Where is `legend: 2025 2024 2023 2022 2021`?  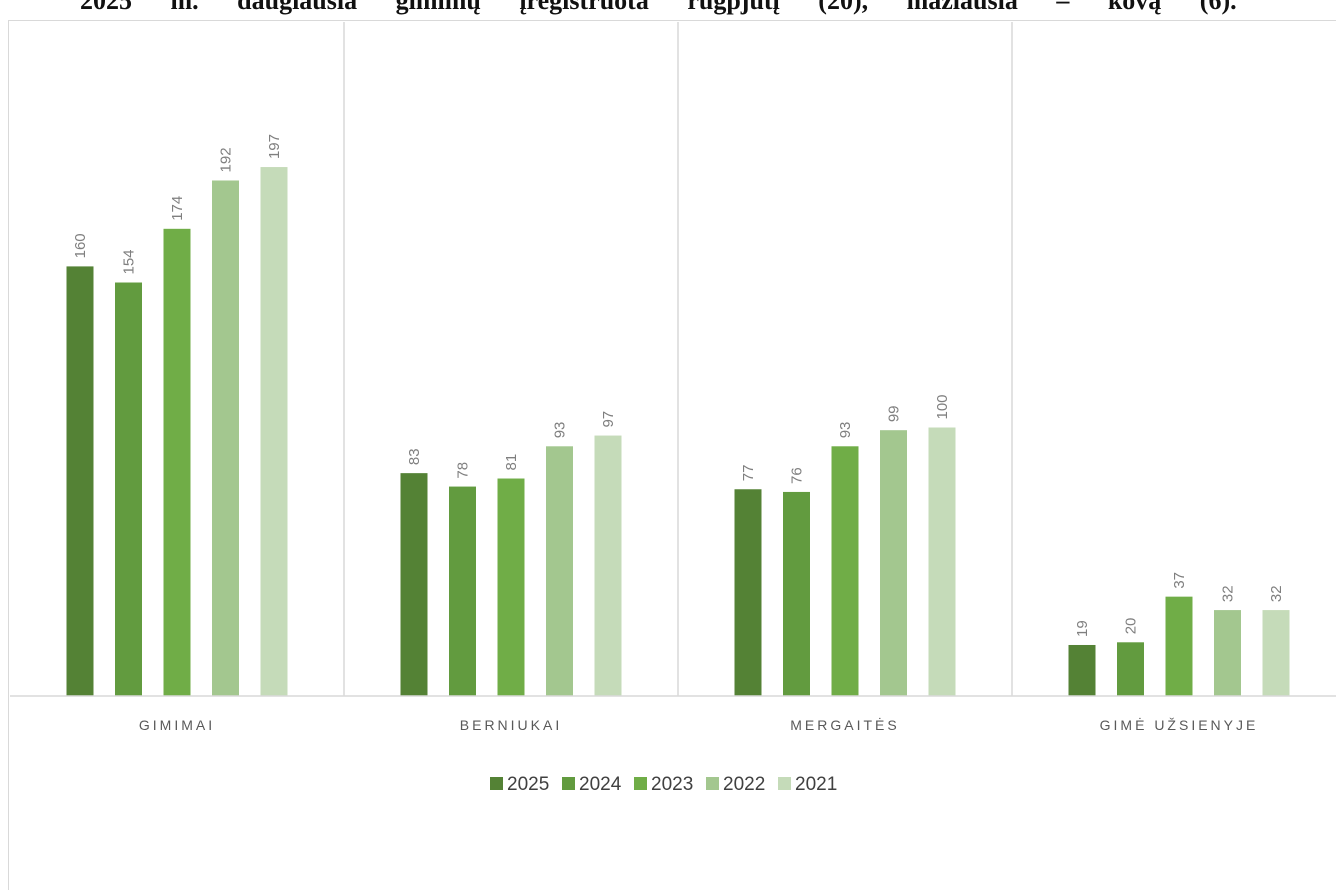
legend: 2025 2024 2023 2022 2021 is located at coordinates (663, 784).